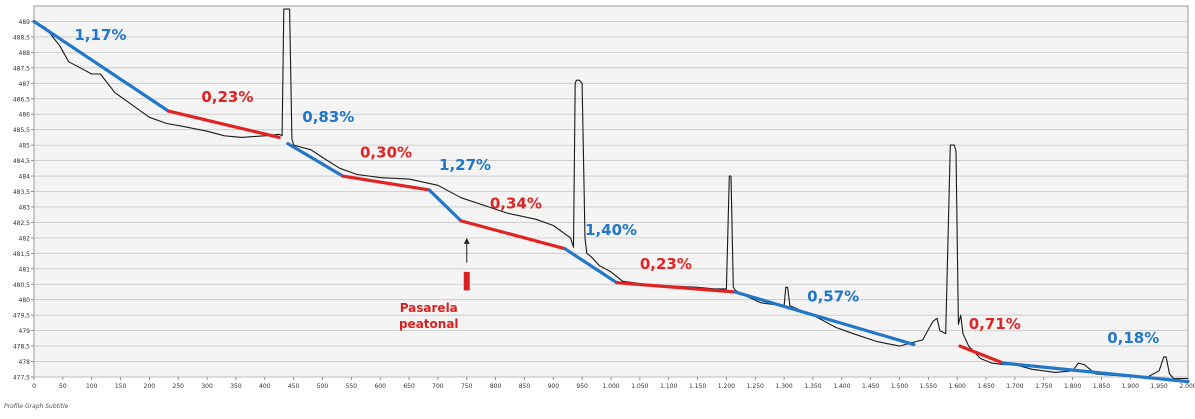 This screenshot has height=419, width=1195. Describe the element at coordinates (1187, 386) in the screenshot. I see `x-tick-label: 2.000` at that location.